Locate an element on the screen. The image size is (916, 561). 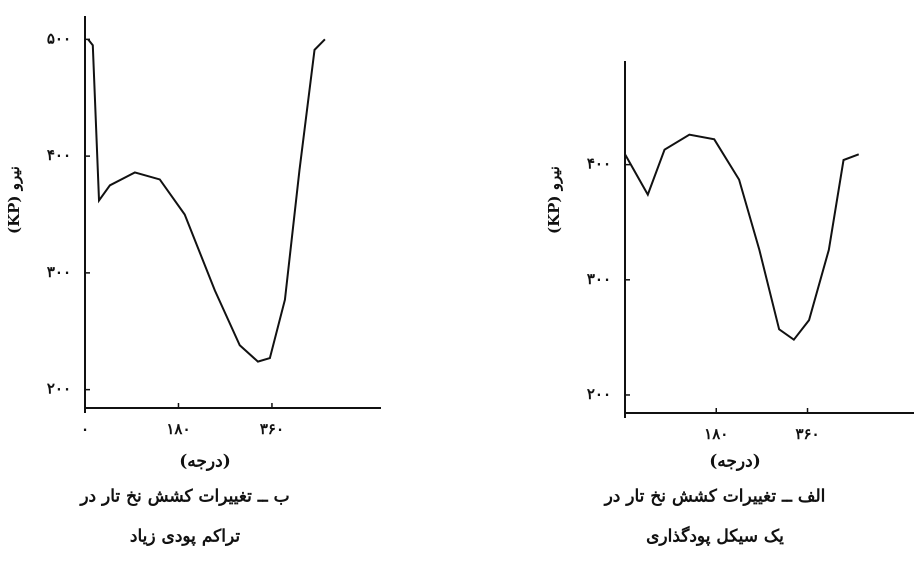
caption: الف ــ تغییرات کشش نخ تار در is located at coordinates (714, 497).